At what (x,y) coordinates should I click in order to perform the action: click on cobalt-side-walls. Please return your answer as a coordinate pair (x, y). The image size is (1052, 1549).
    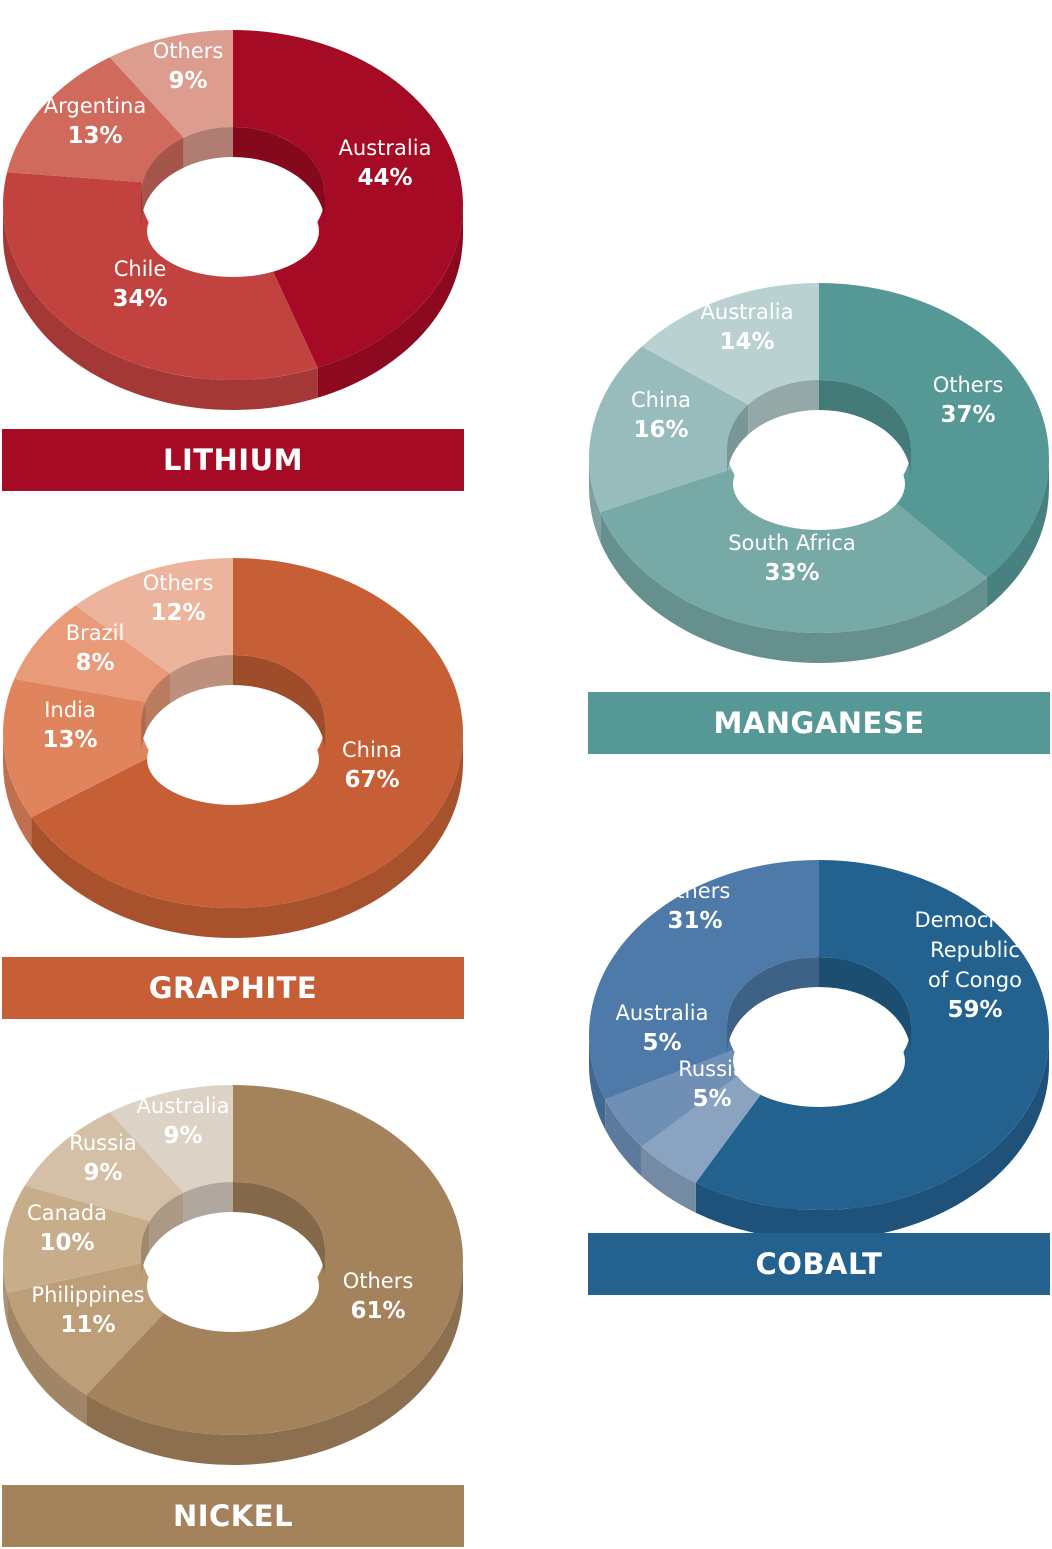
    Looking at the image, I should click on (819, 1137).